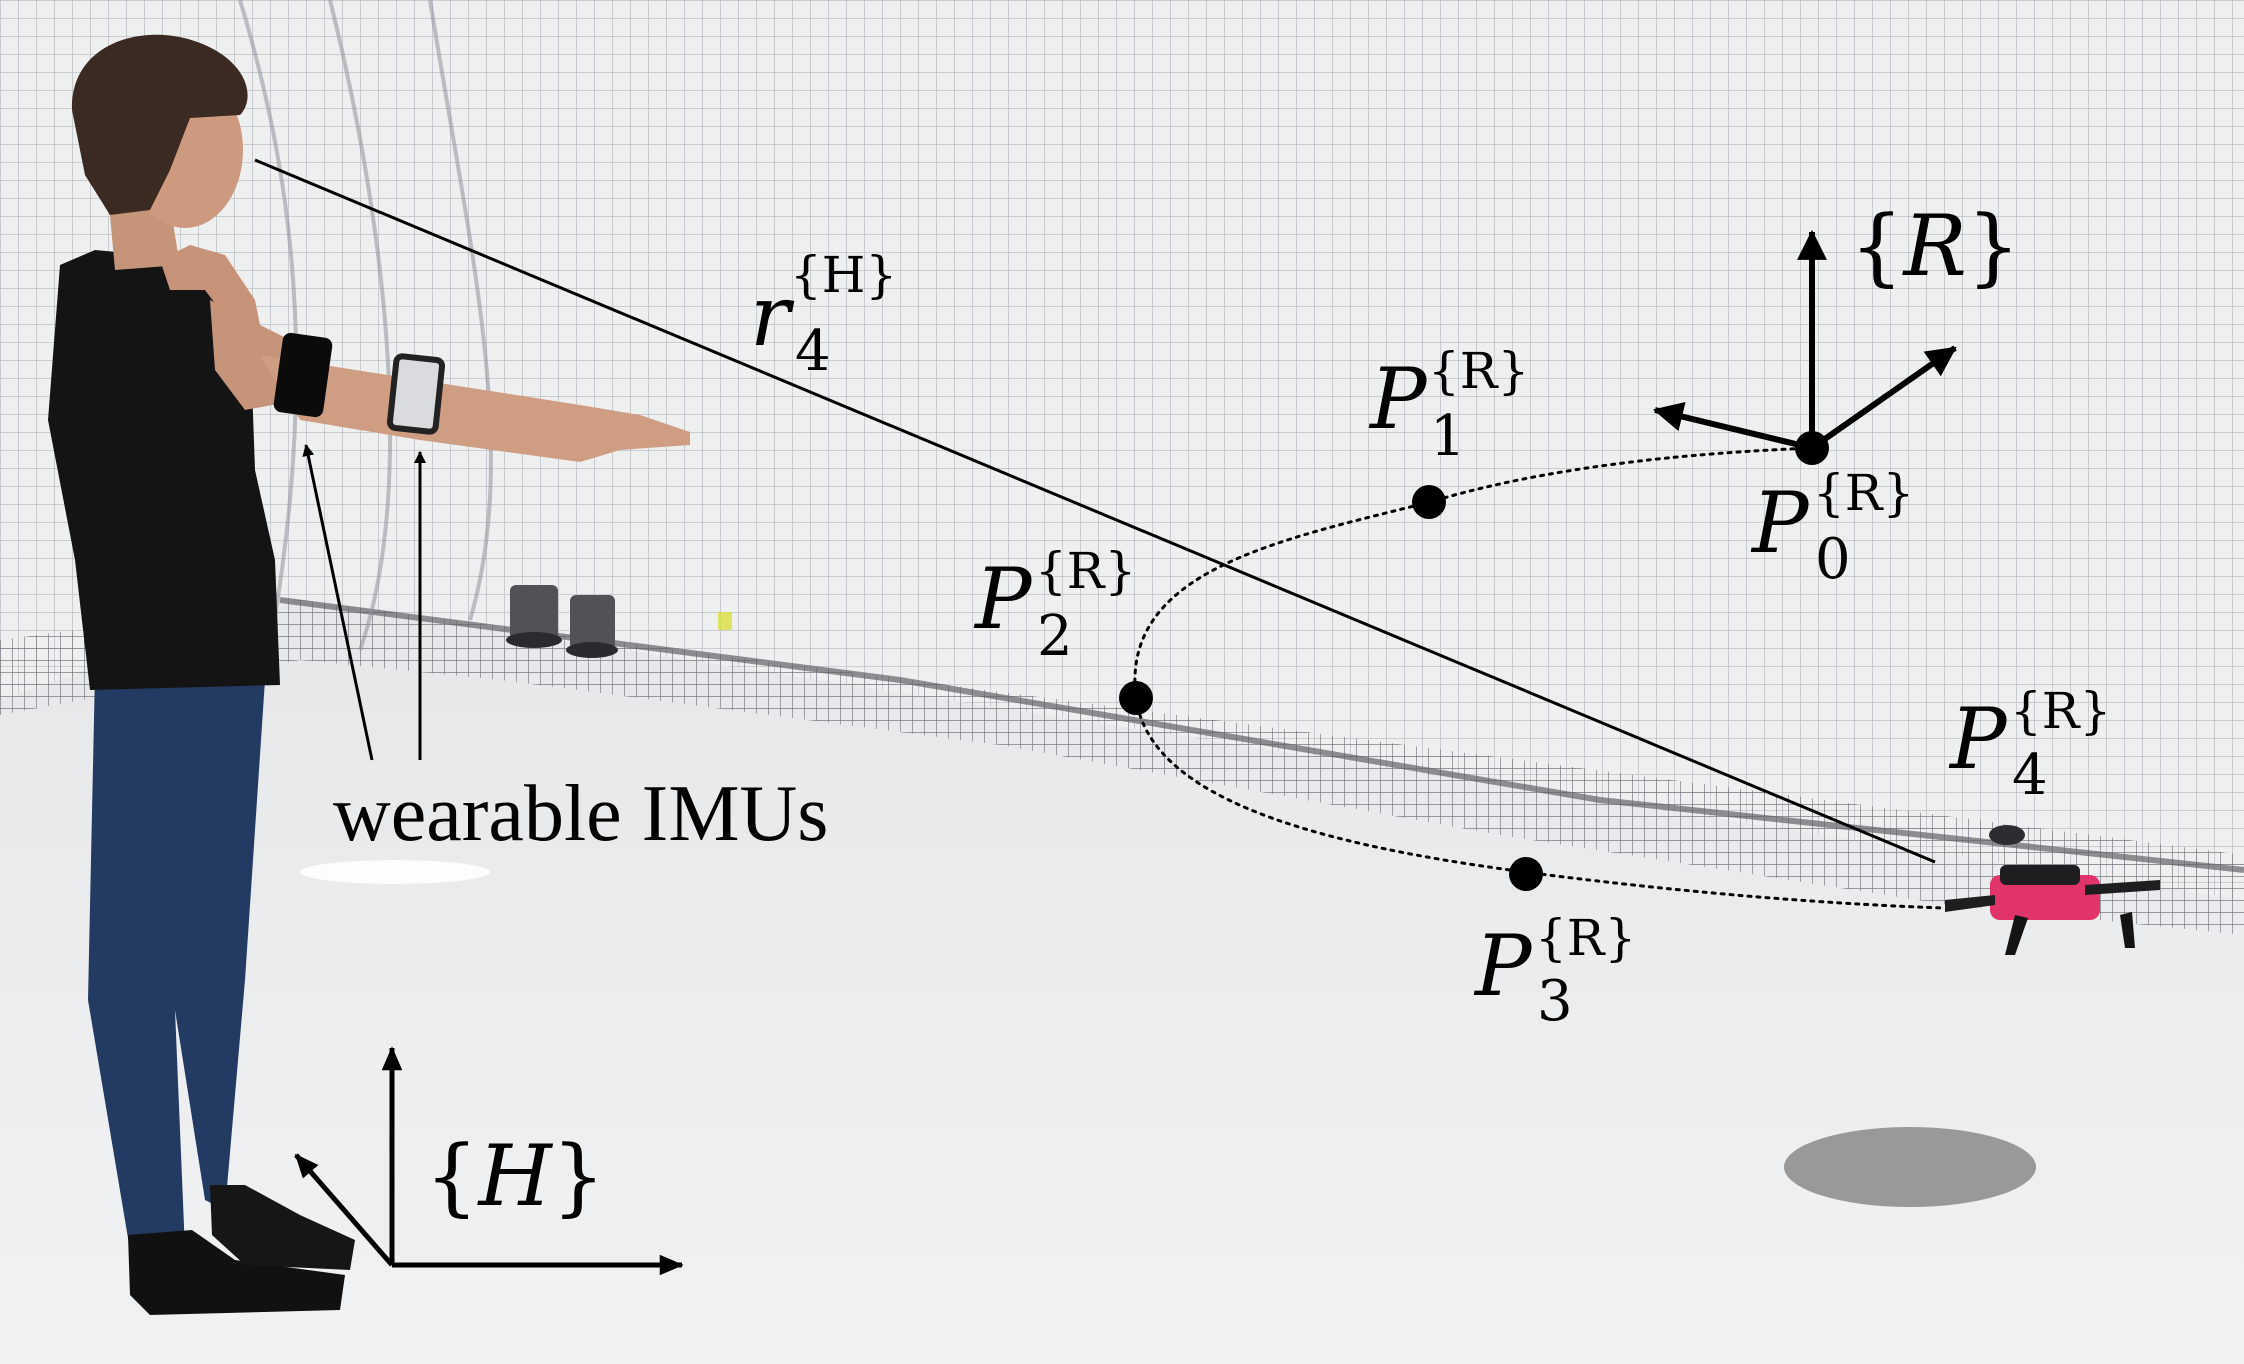  I want to click on robot-frame-label: {R}, so click(1935, 246).